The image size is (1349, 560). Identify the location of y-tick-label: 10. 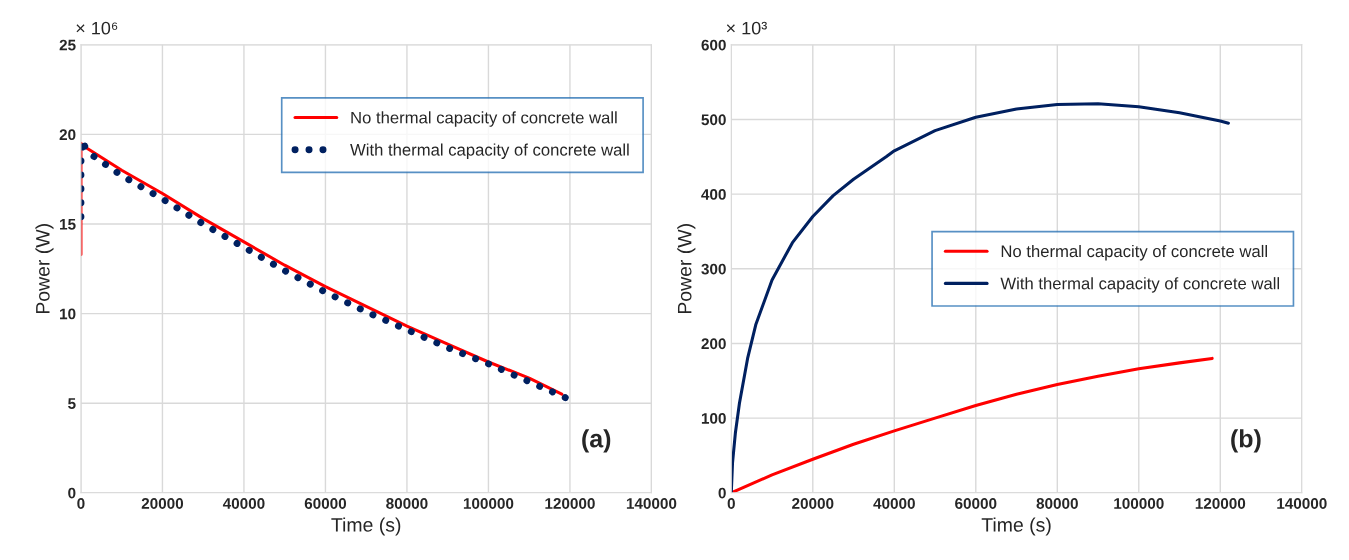
(68, 314).